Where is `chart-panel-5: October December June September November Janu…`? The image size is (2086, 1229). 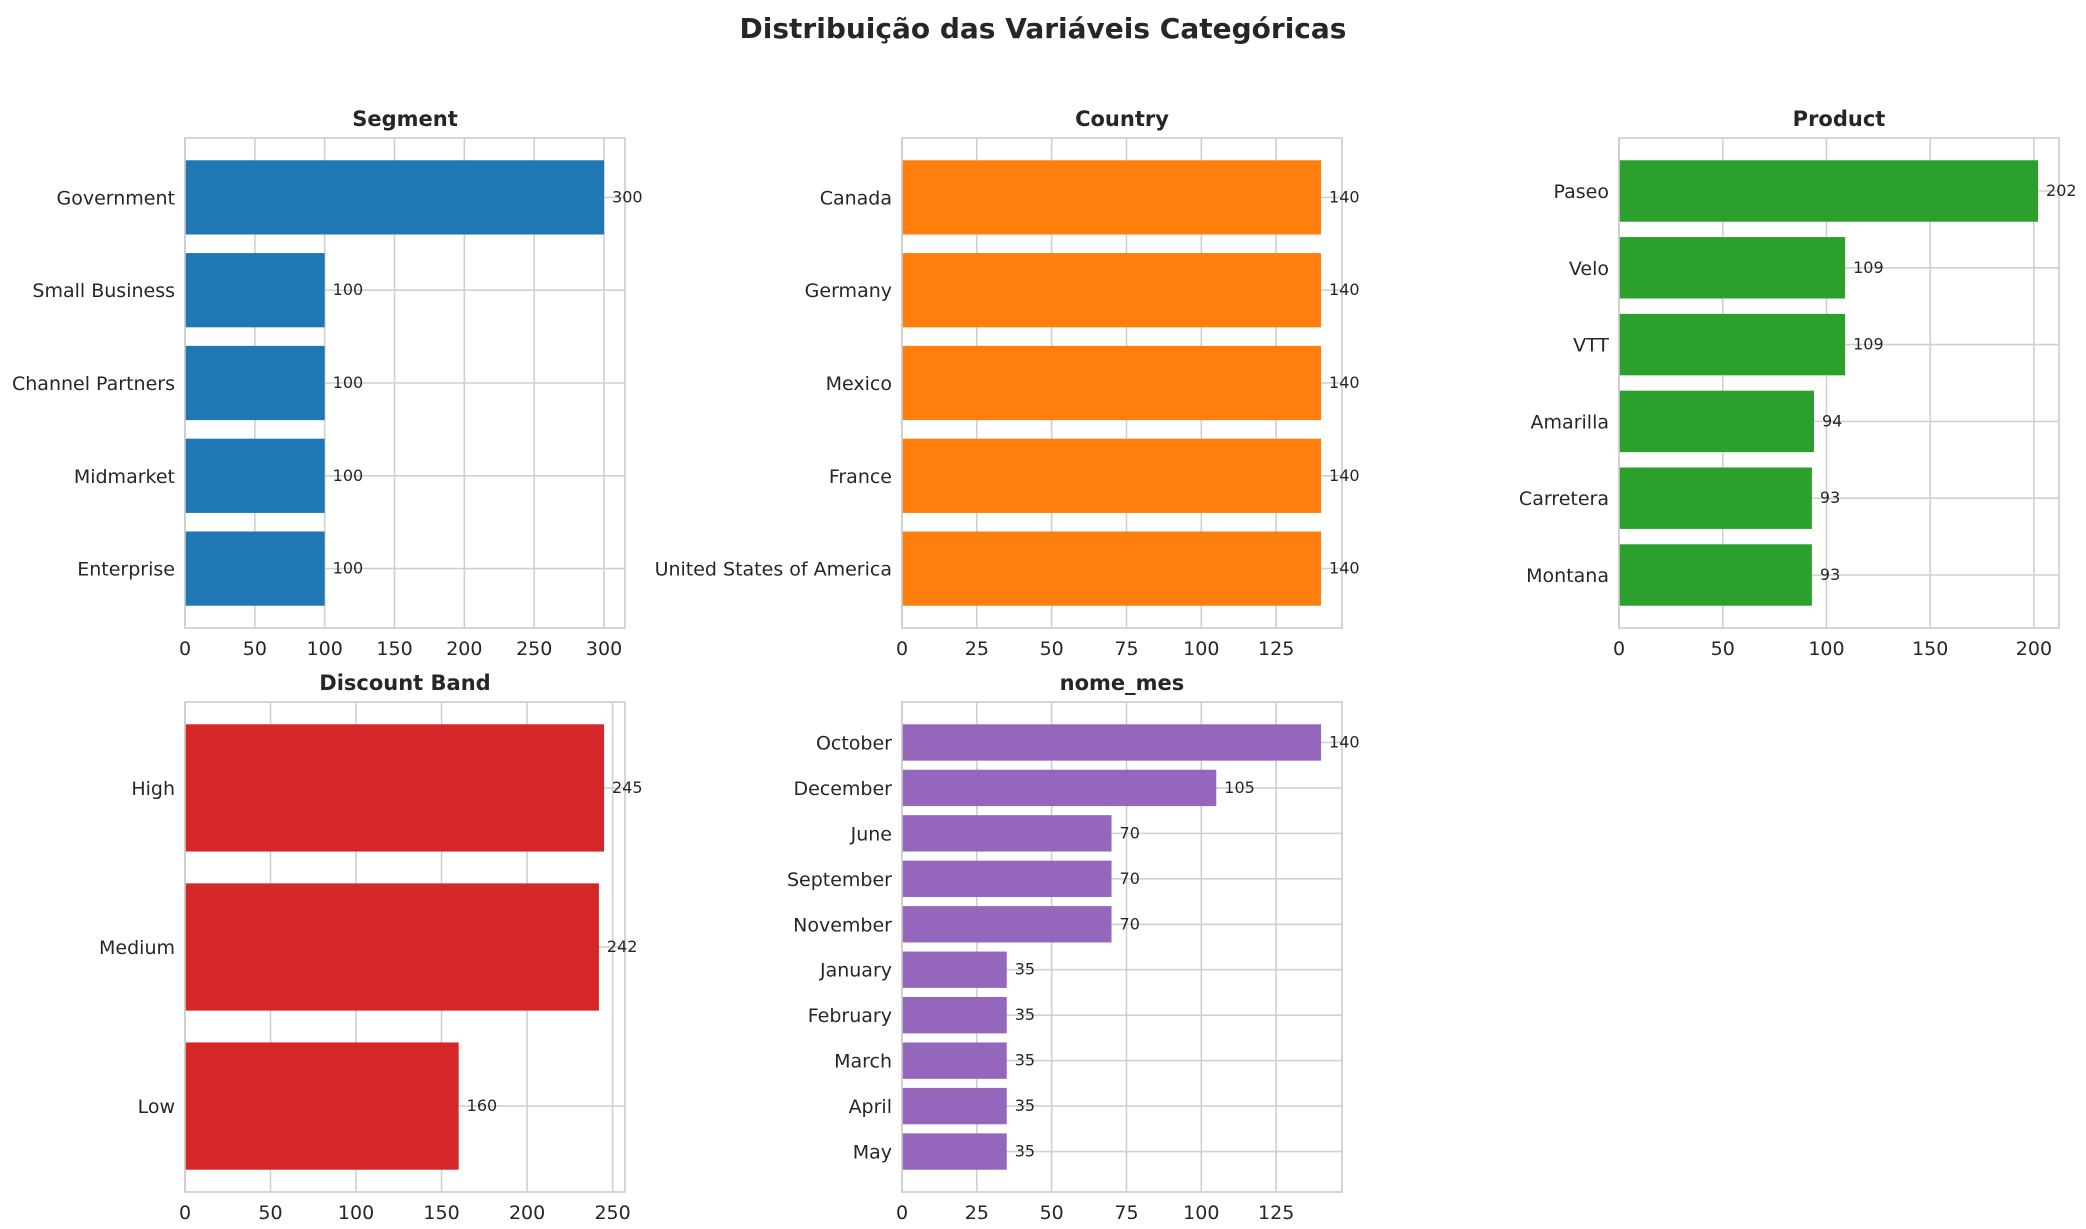 chart-panel-5: October December June September November Janu… is located at coordinates (1073, 947).